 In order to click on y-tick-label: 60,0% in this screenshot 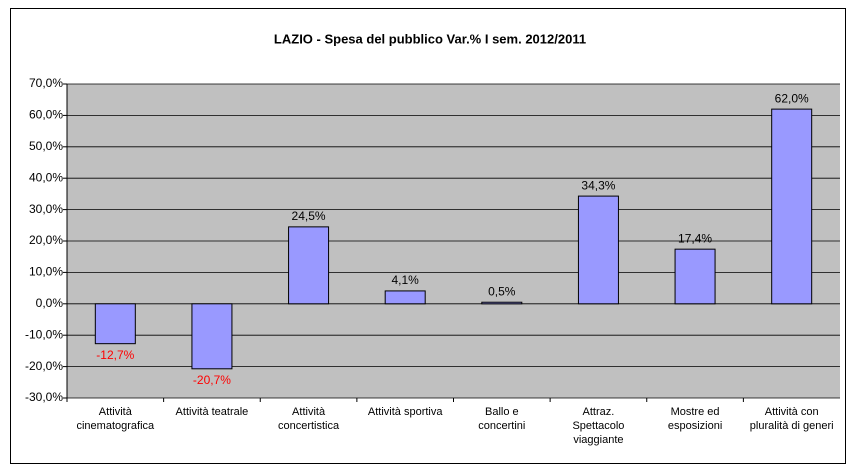, I will do `click(46, 115)`.